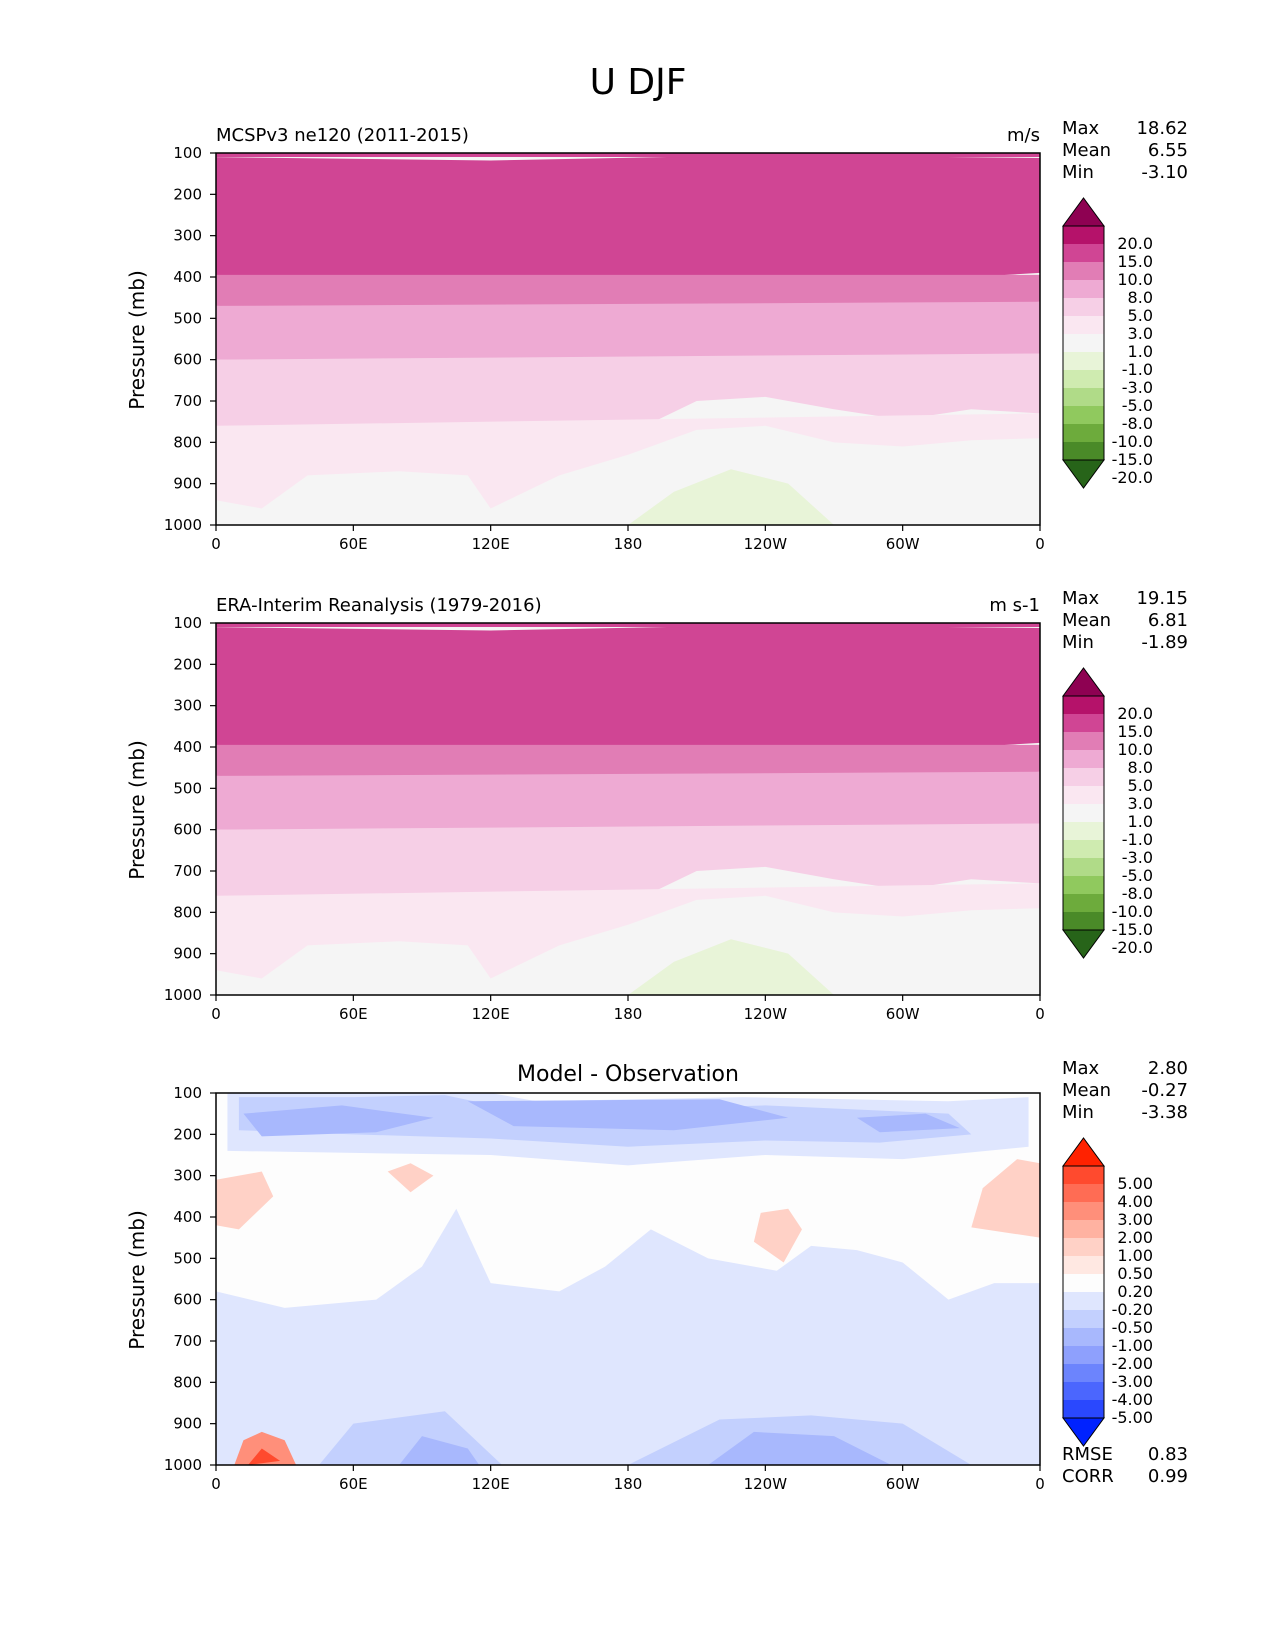 The height and width of the screenshot is (1650, 1275). I want to click on stat-label-max: Max, so click(1081, 598).